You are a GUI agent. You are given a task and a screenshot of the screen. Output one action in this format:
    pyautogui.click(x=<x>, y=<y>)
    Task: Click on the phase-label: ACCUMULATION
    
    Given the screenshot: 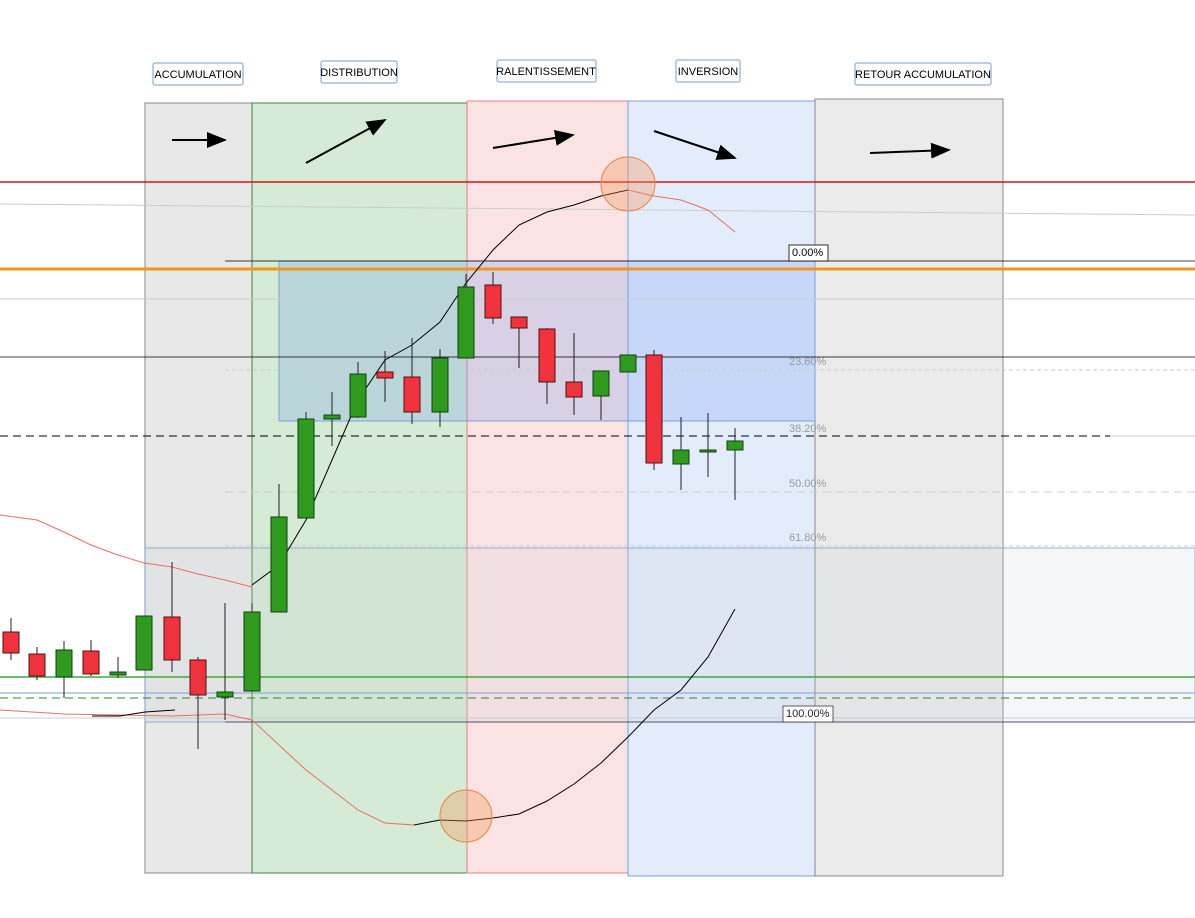 What is the action you would take?
    pyautogui.click(x=197, y=75)
    